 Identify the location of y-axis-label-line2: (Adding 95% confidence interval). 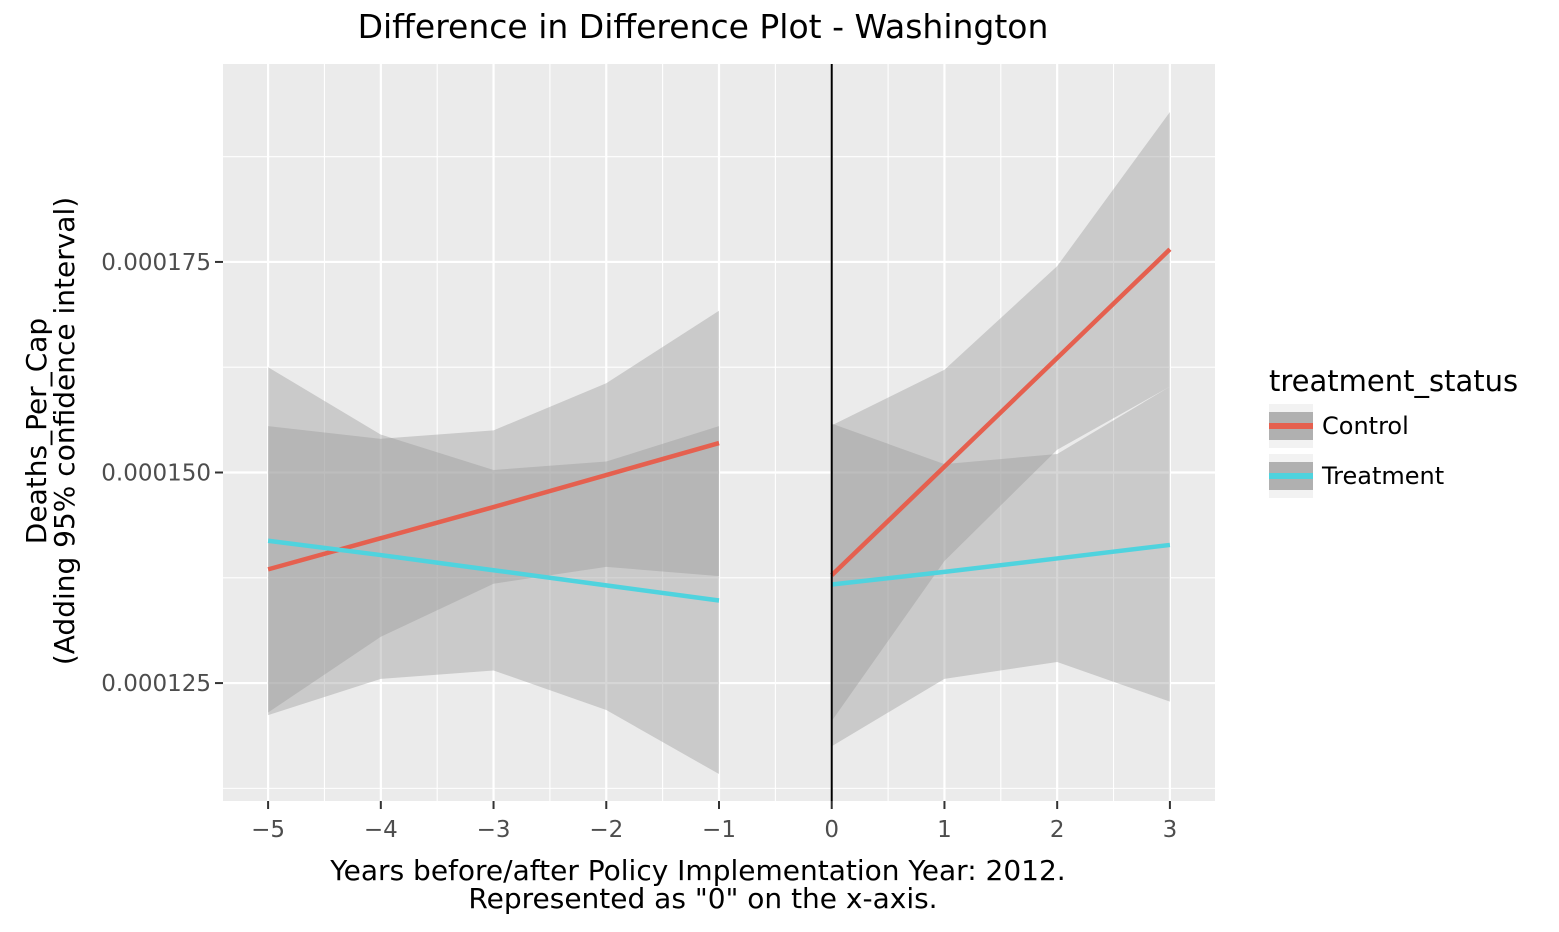
(64, 431).